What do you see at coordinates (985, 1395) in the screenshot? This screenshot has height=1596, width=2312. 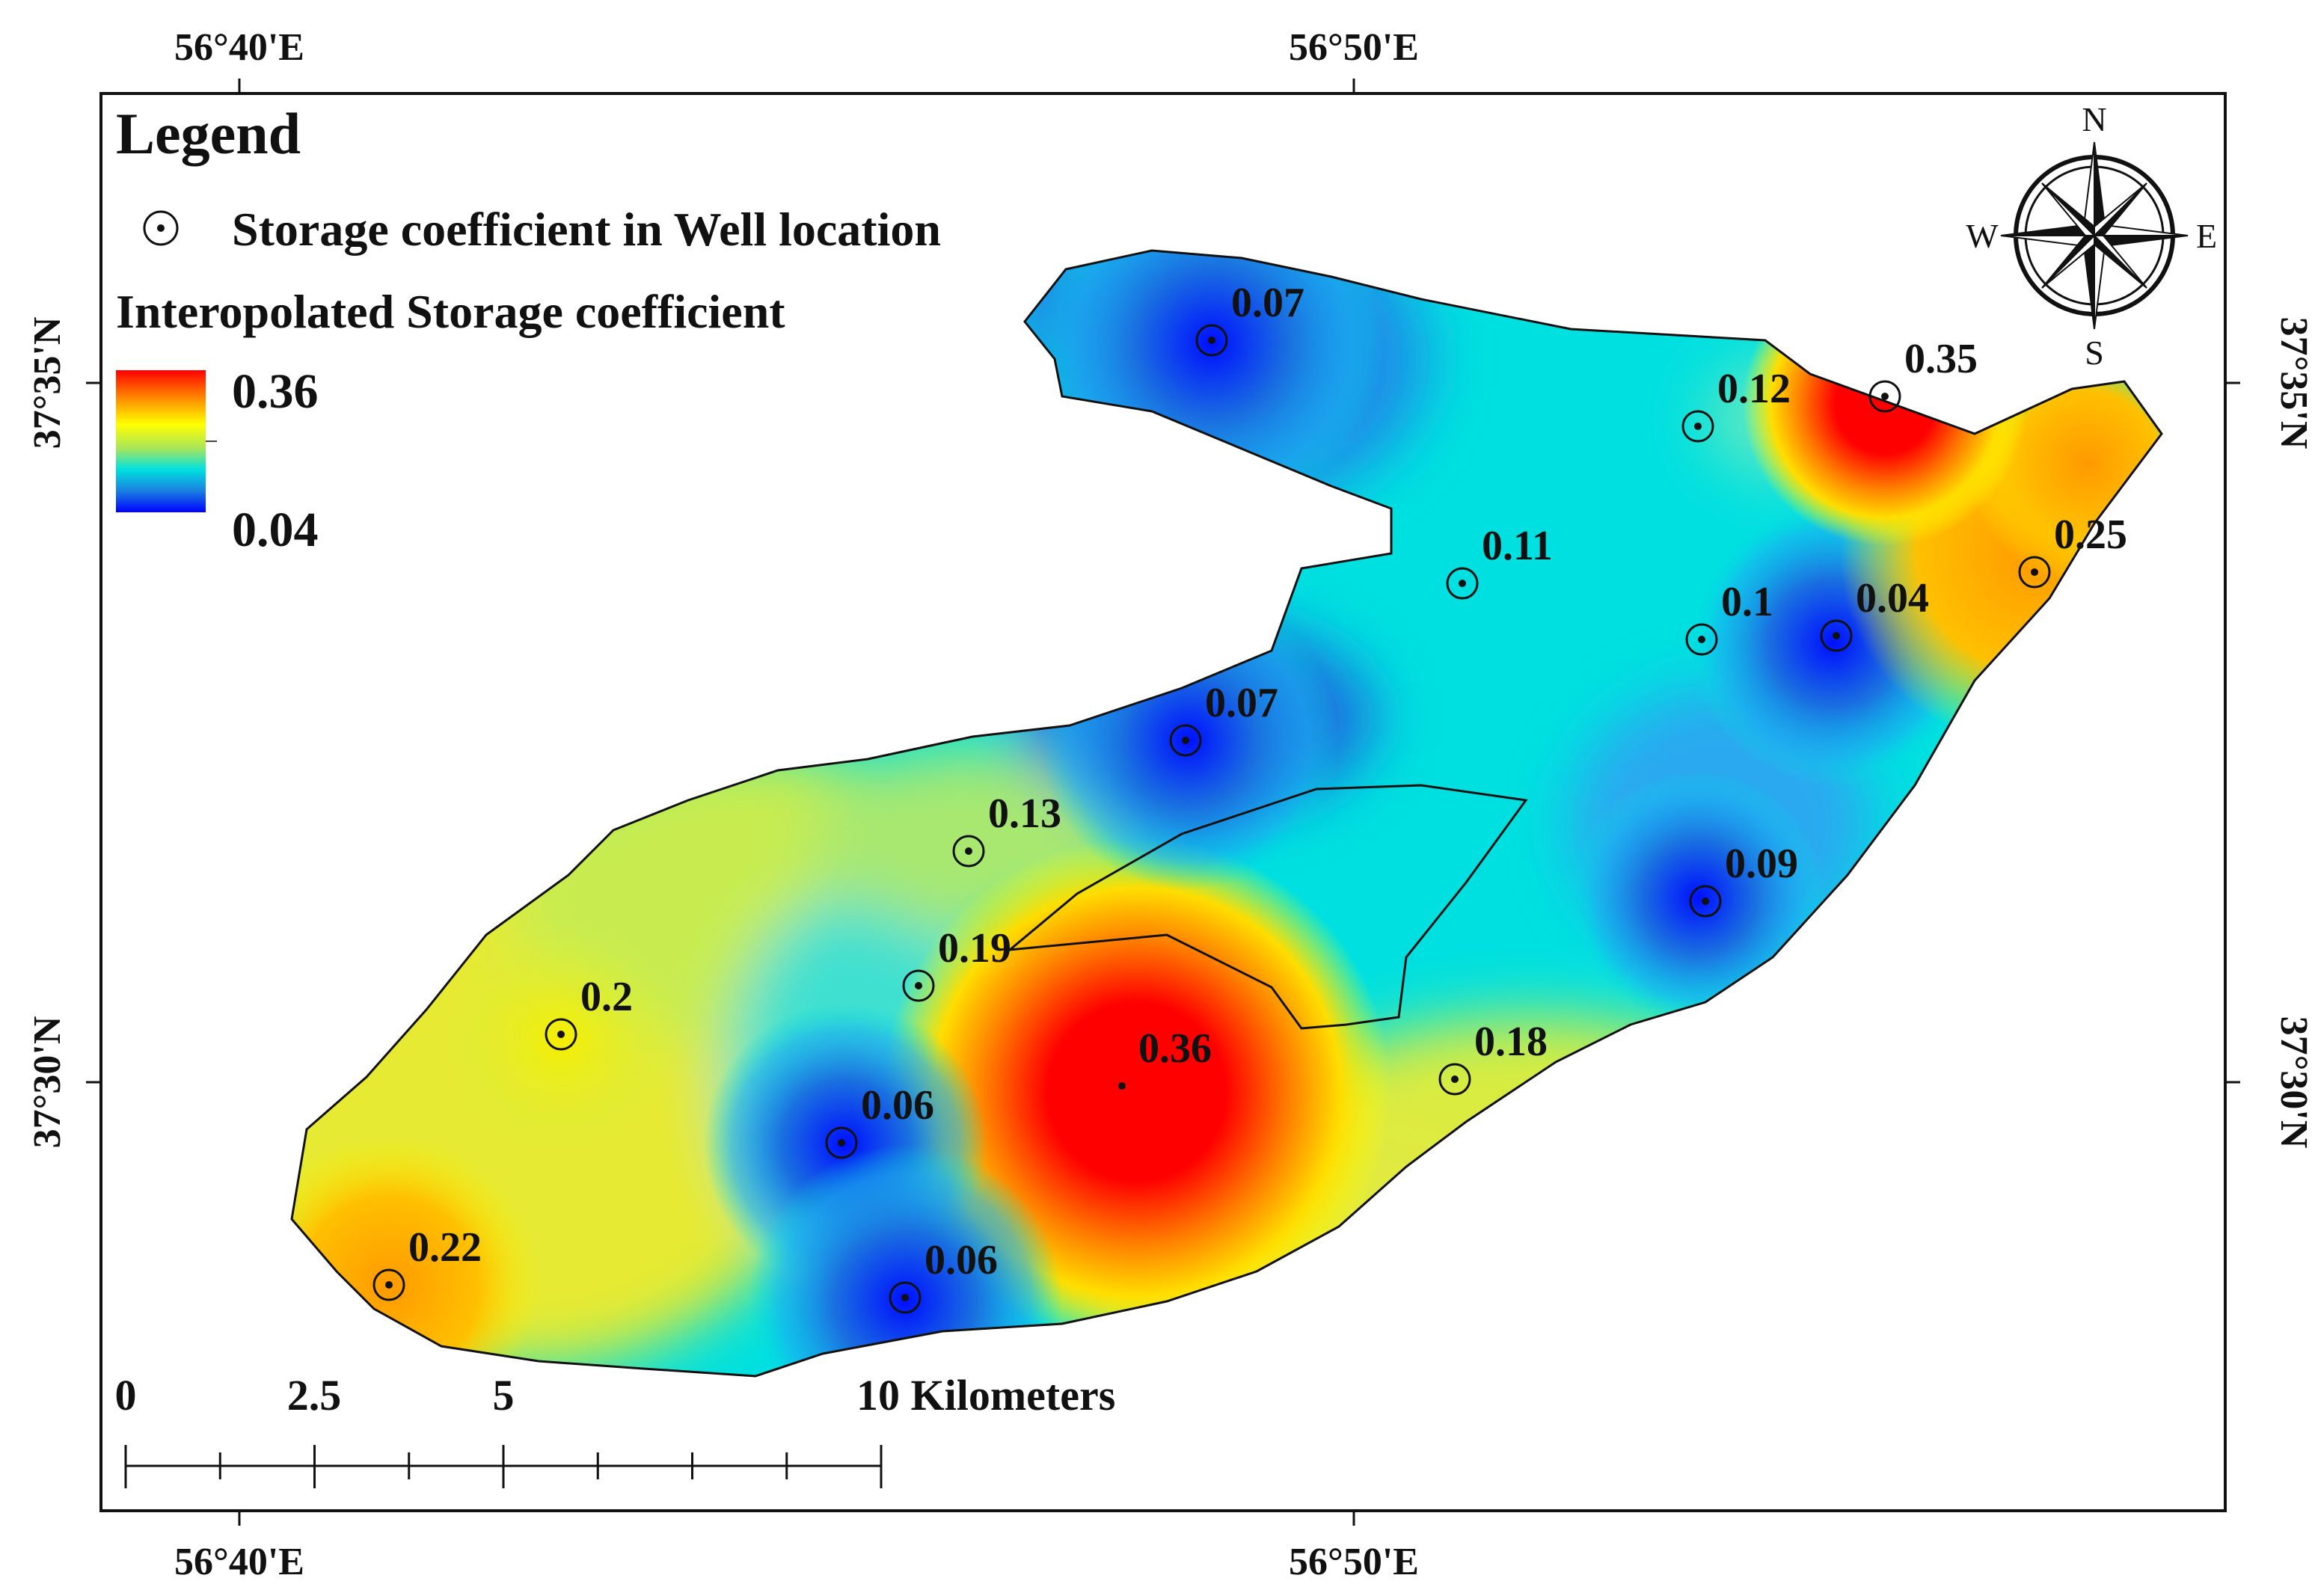 I see `scale-label-10-km: 10 Kilometers` at bounding box center [985, 1395].